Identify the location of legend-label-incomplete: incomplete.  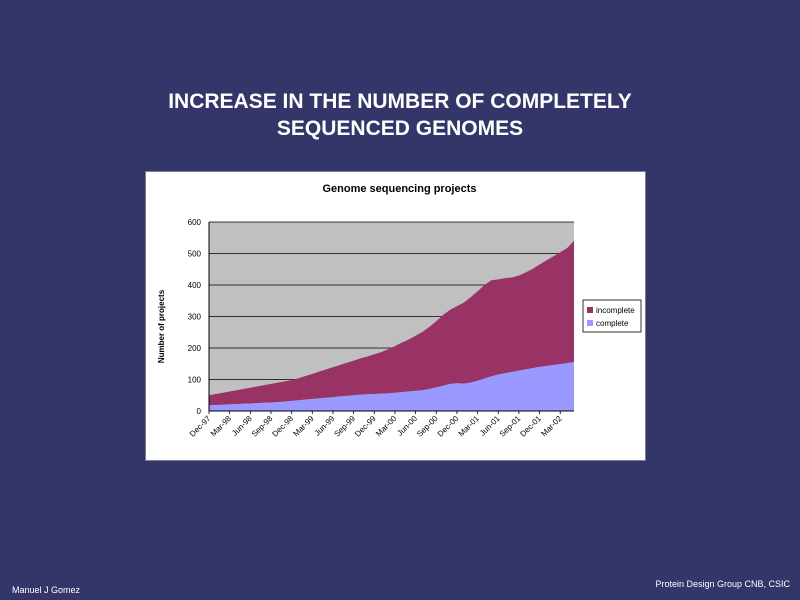
(615, 310).